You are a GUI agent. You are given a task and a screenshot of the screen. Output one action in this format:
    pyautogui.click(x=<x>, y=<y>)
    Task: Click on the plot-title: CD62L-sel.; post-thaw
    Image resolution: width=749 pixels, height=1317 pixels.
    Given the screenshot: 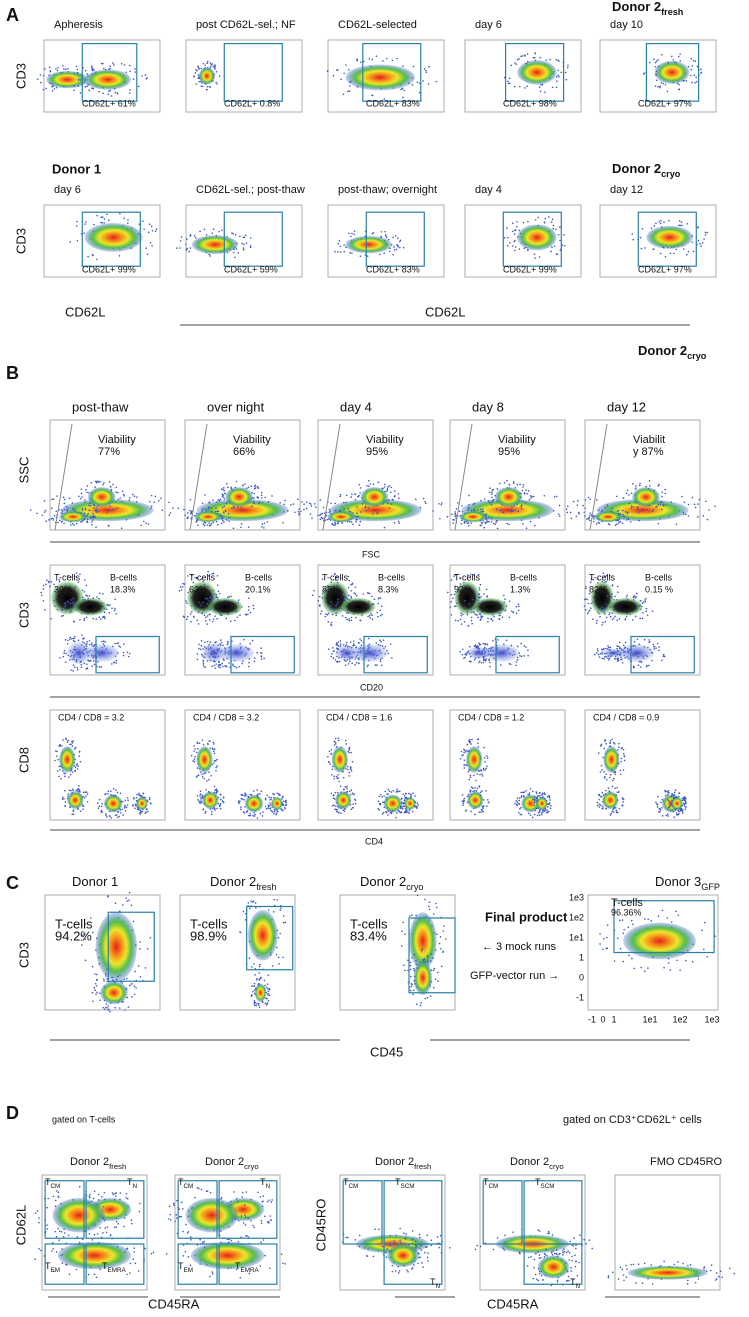 What is the action you would take?
    pyautogui.click(x=250, y=190)
    